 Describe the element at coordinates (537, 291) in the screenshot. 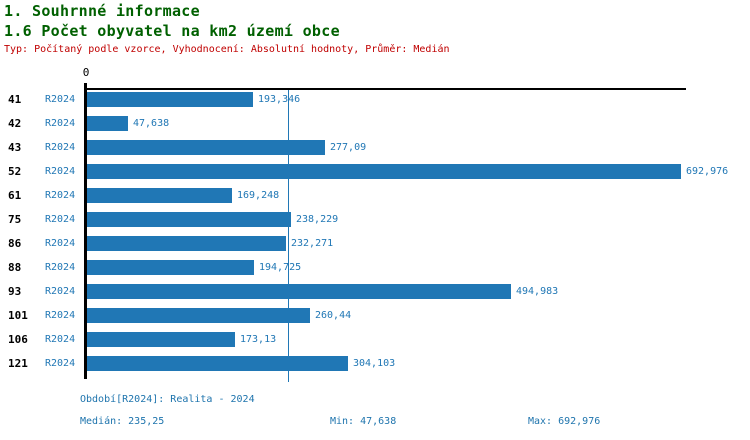

I see `value-label: 494,983` at that location.